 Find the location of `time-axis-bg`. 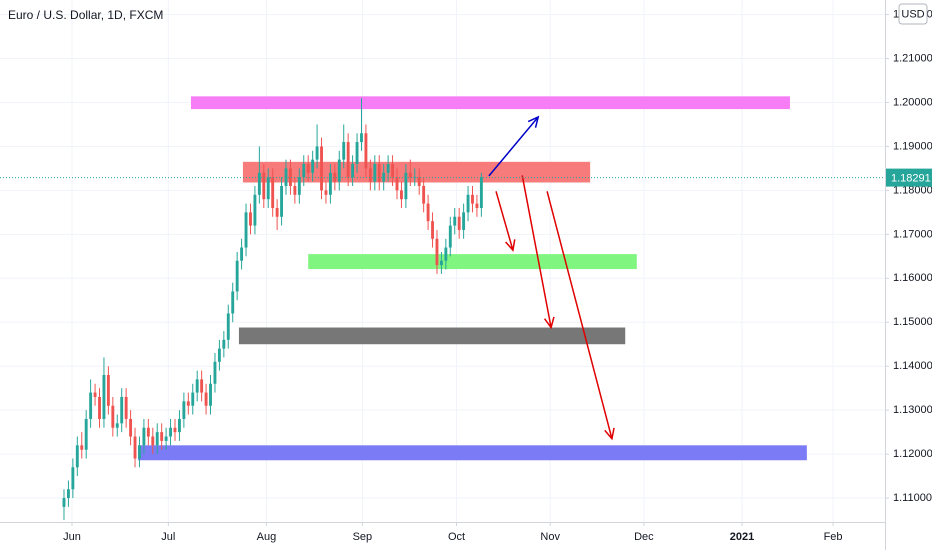

time-axis-bg is located at coordinates (466, 536).